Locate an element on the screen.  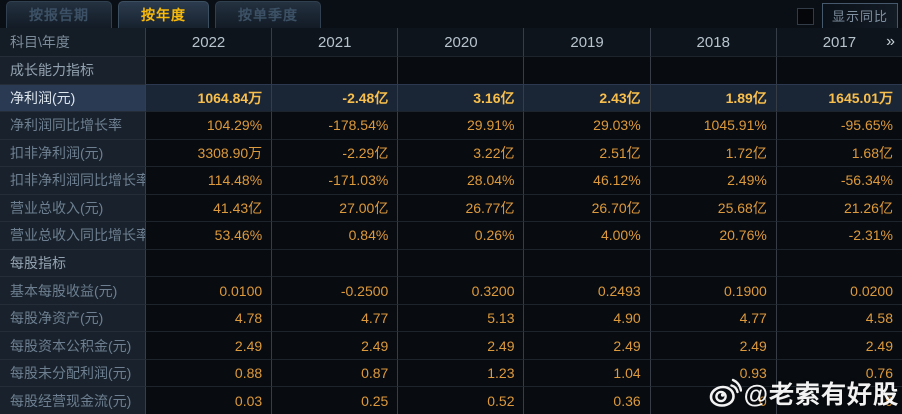
row-label: 每股指标 is located at coordinates (72, 262).